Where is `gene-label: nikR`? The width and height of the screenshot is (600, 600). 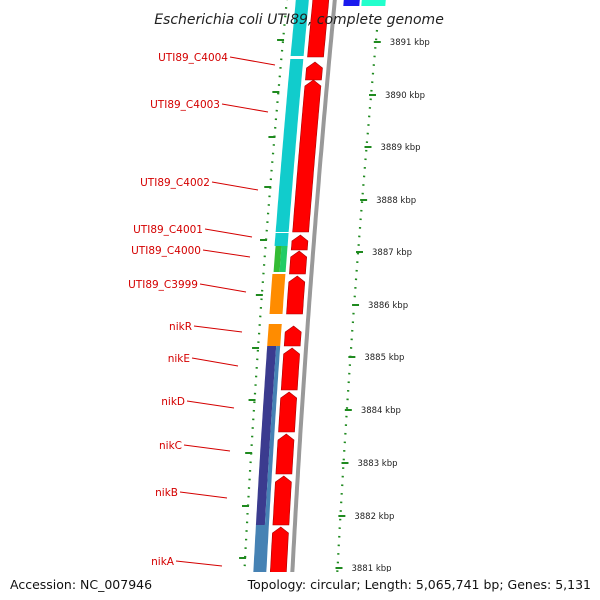
gene-label: nikR is located at coordinates (180, 327).